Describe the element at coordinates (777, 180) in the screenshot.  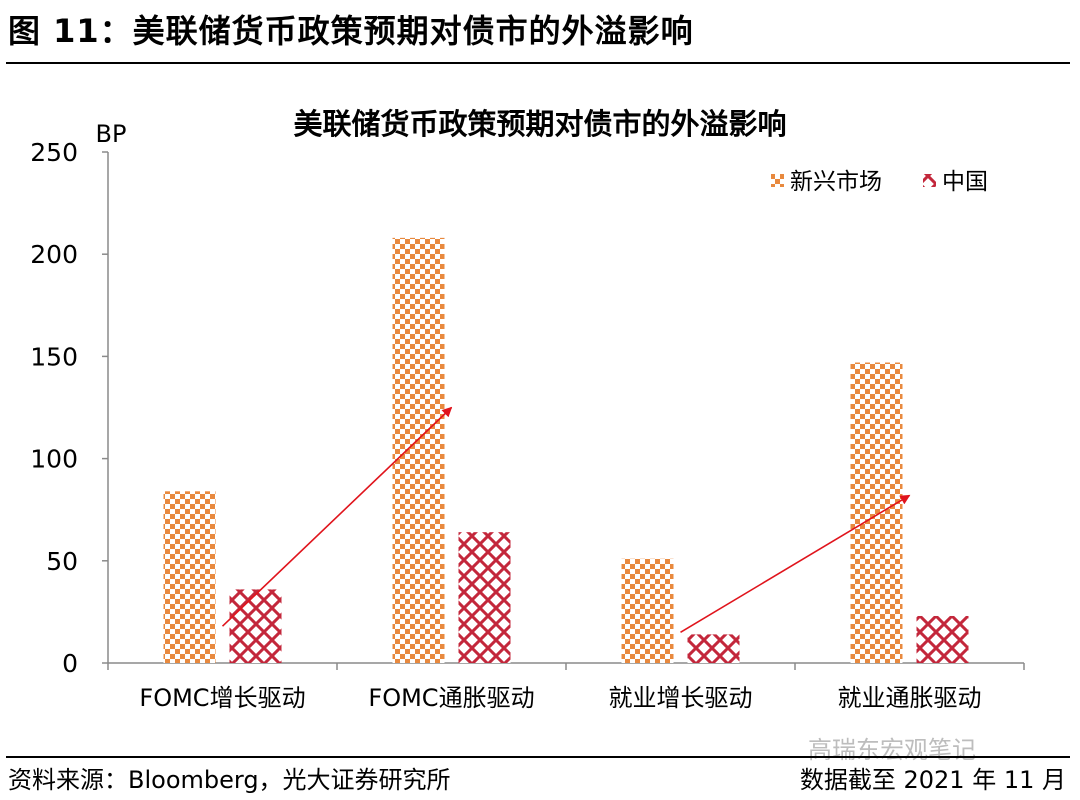
I see `legend-swatch-emerging` at that location.